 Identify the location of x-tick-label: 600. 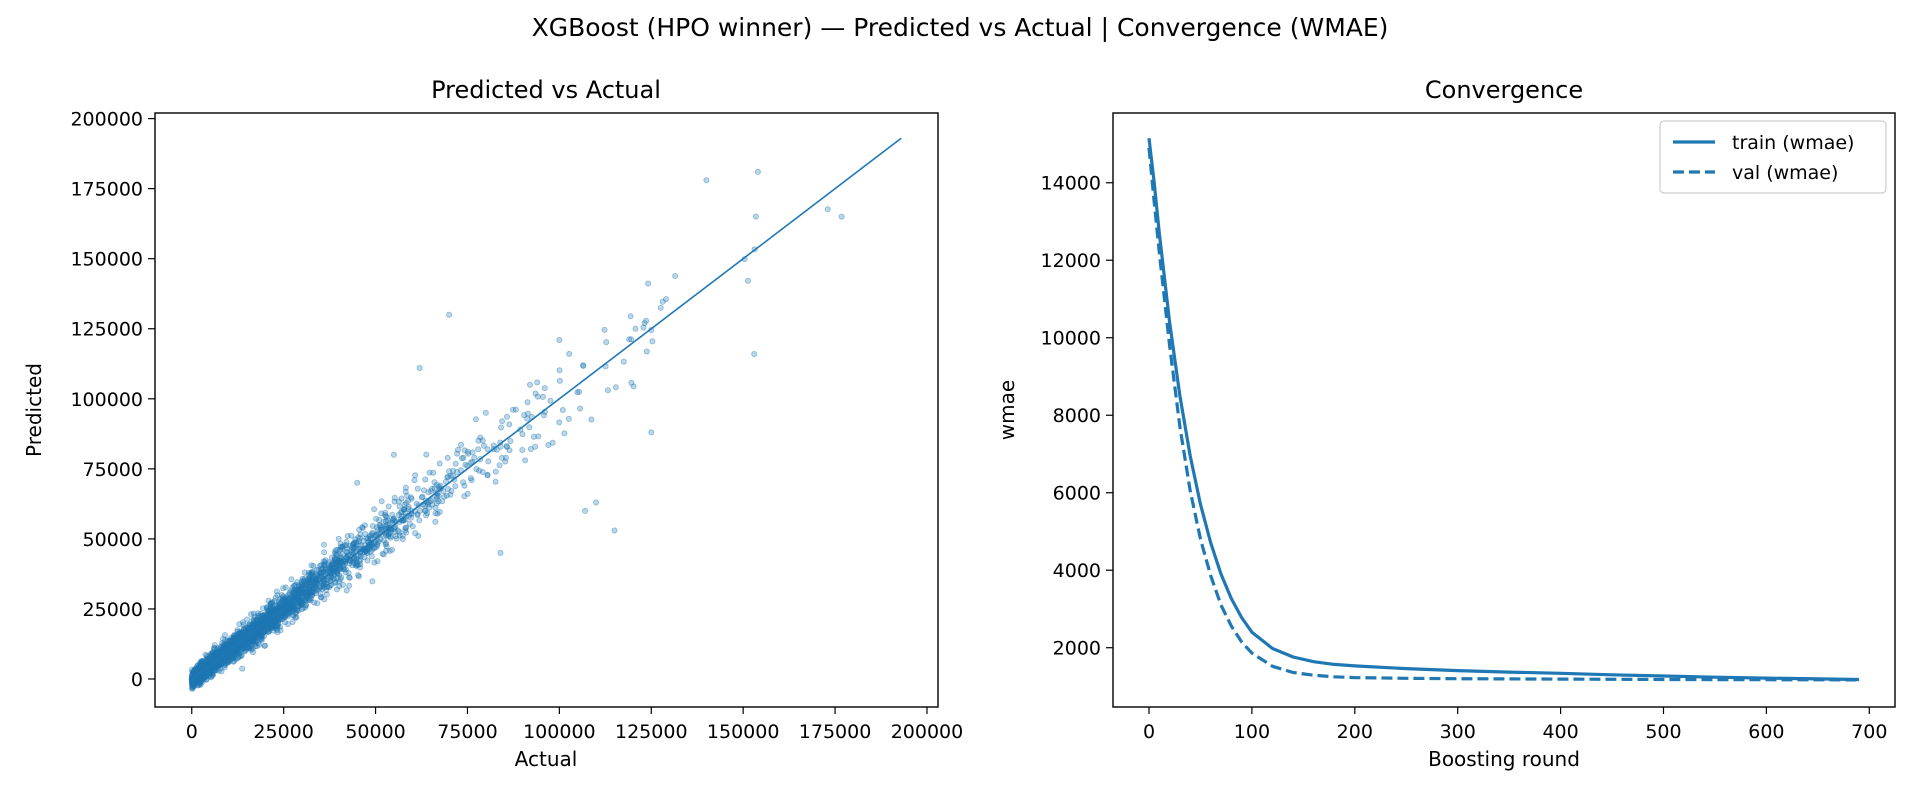
(1766, 732).